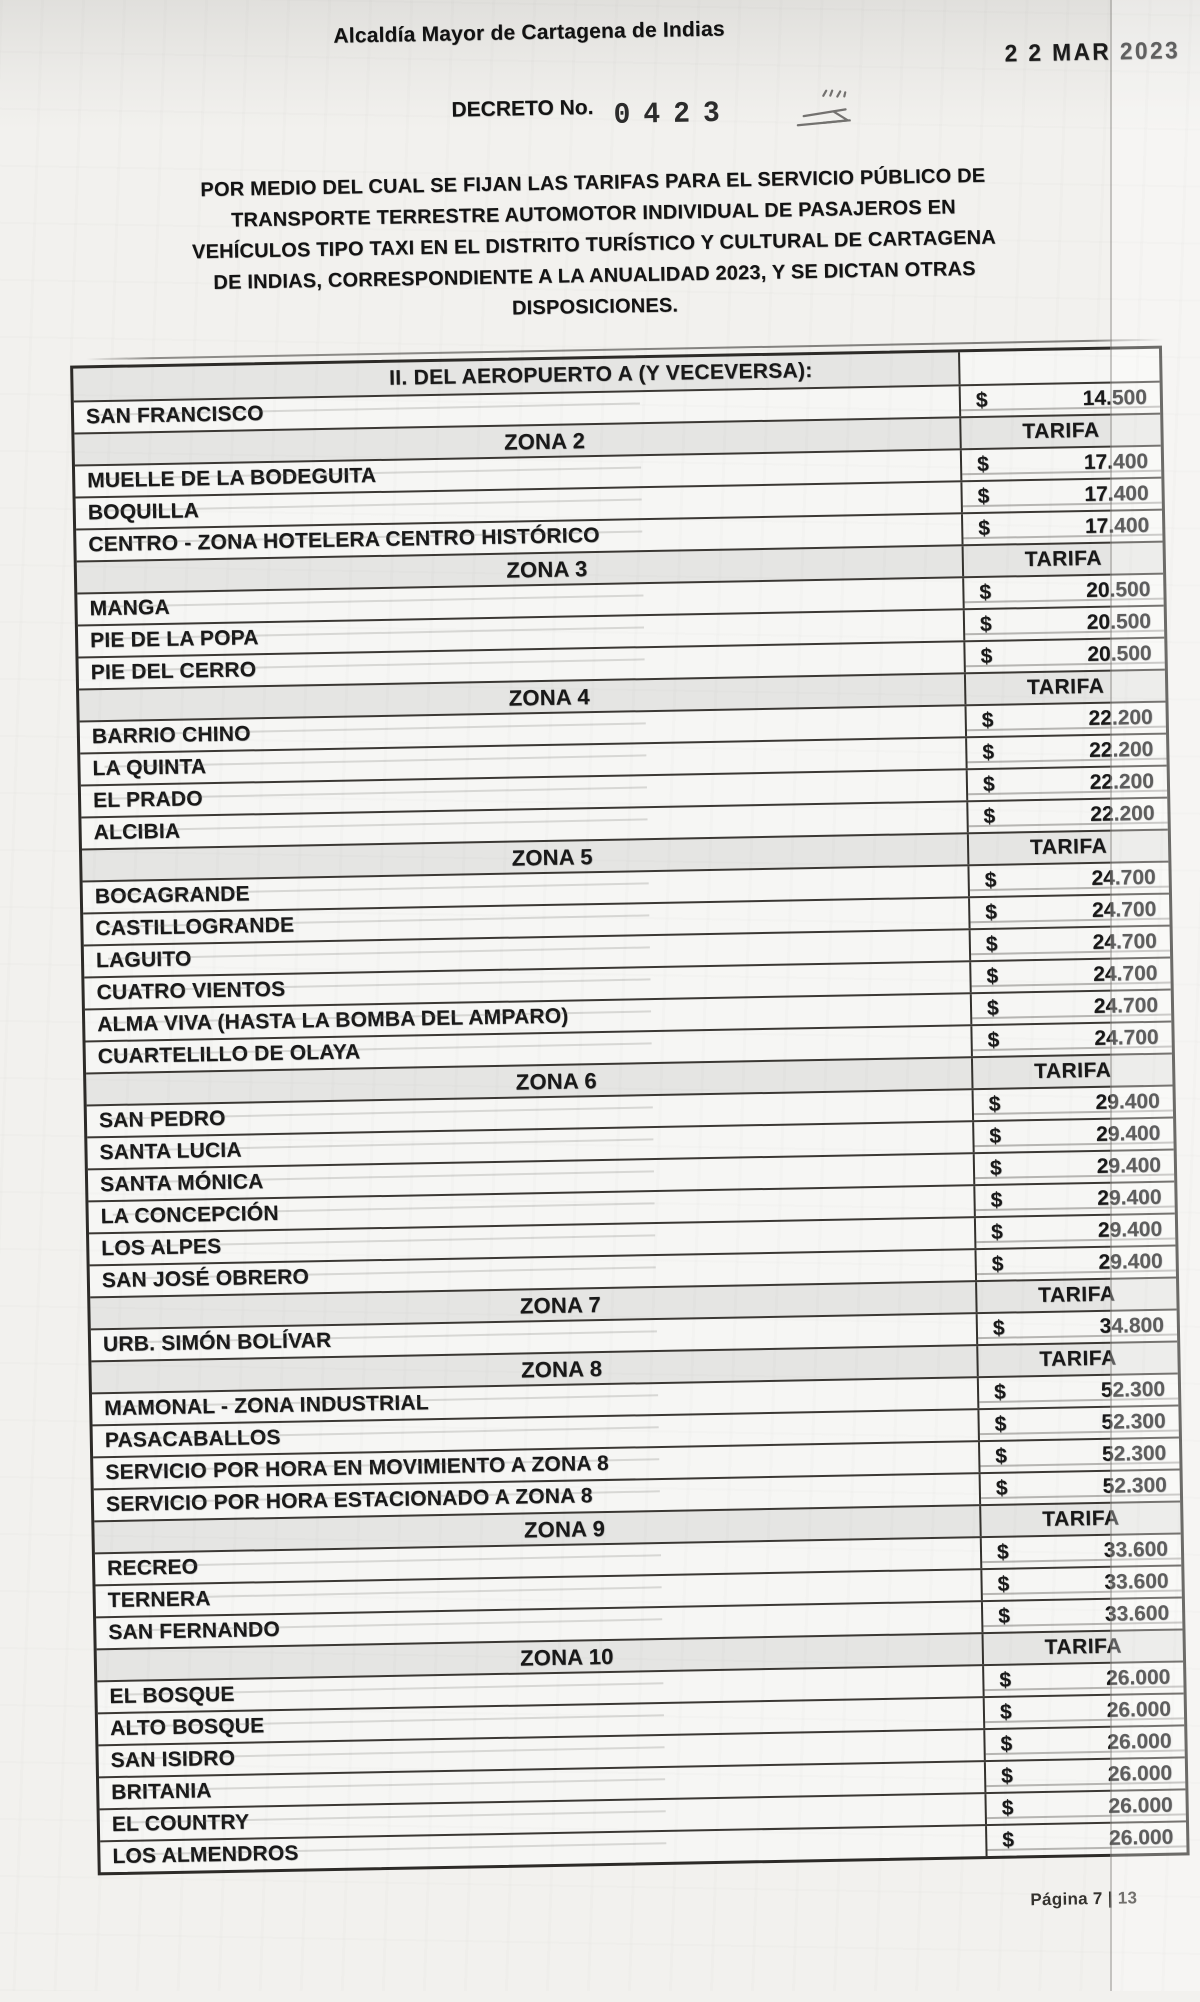 The height and width of the screenshot is (2002, 1200). I want to click on scan-crease-line, so click(1111, 995).